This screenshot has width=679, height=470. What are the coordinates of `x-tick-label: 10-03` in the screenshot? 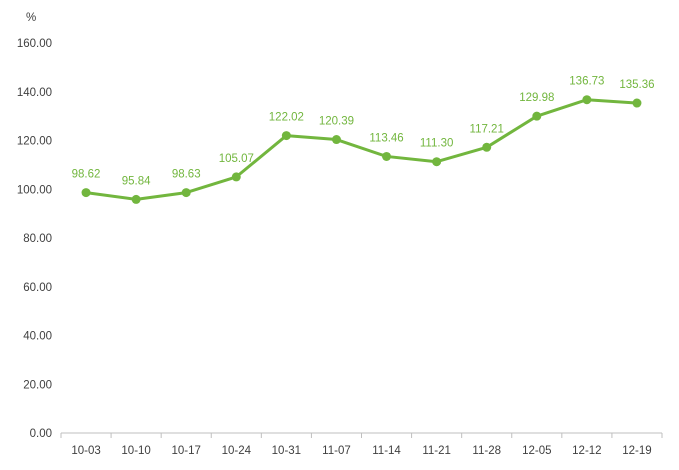 It's located at (85, 451).